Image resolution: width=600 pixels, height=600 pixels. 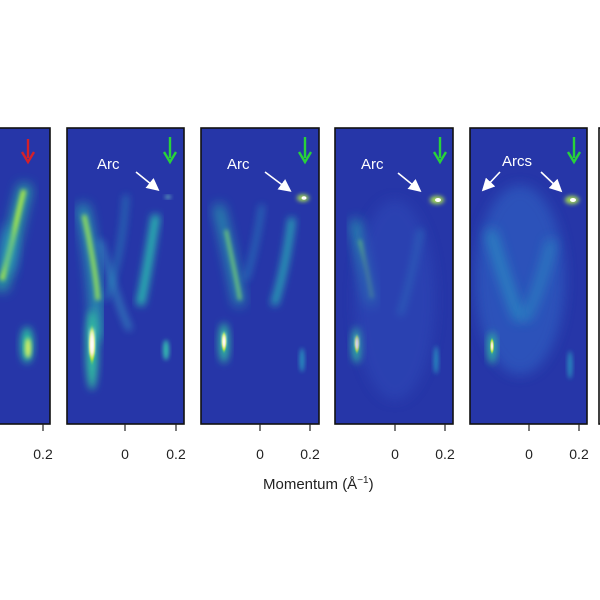 What do you see at coordinates (409, 182) in the screenshot?
I see `panel-4-annotation-arrow` at bounding box center [409, 182].